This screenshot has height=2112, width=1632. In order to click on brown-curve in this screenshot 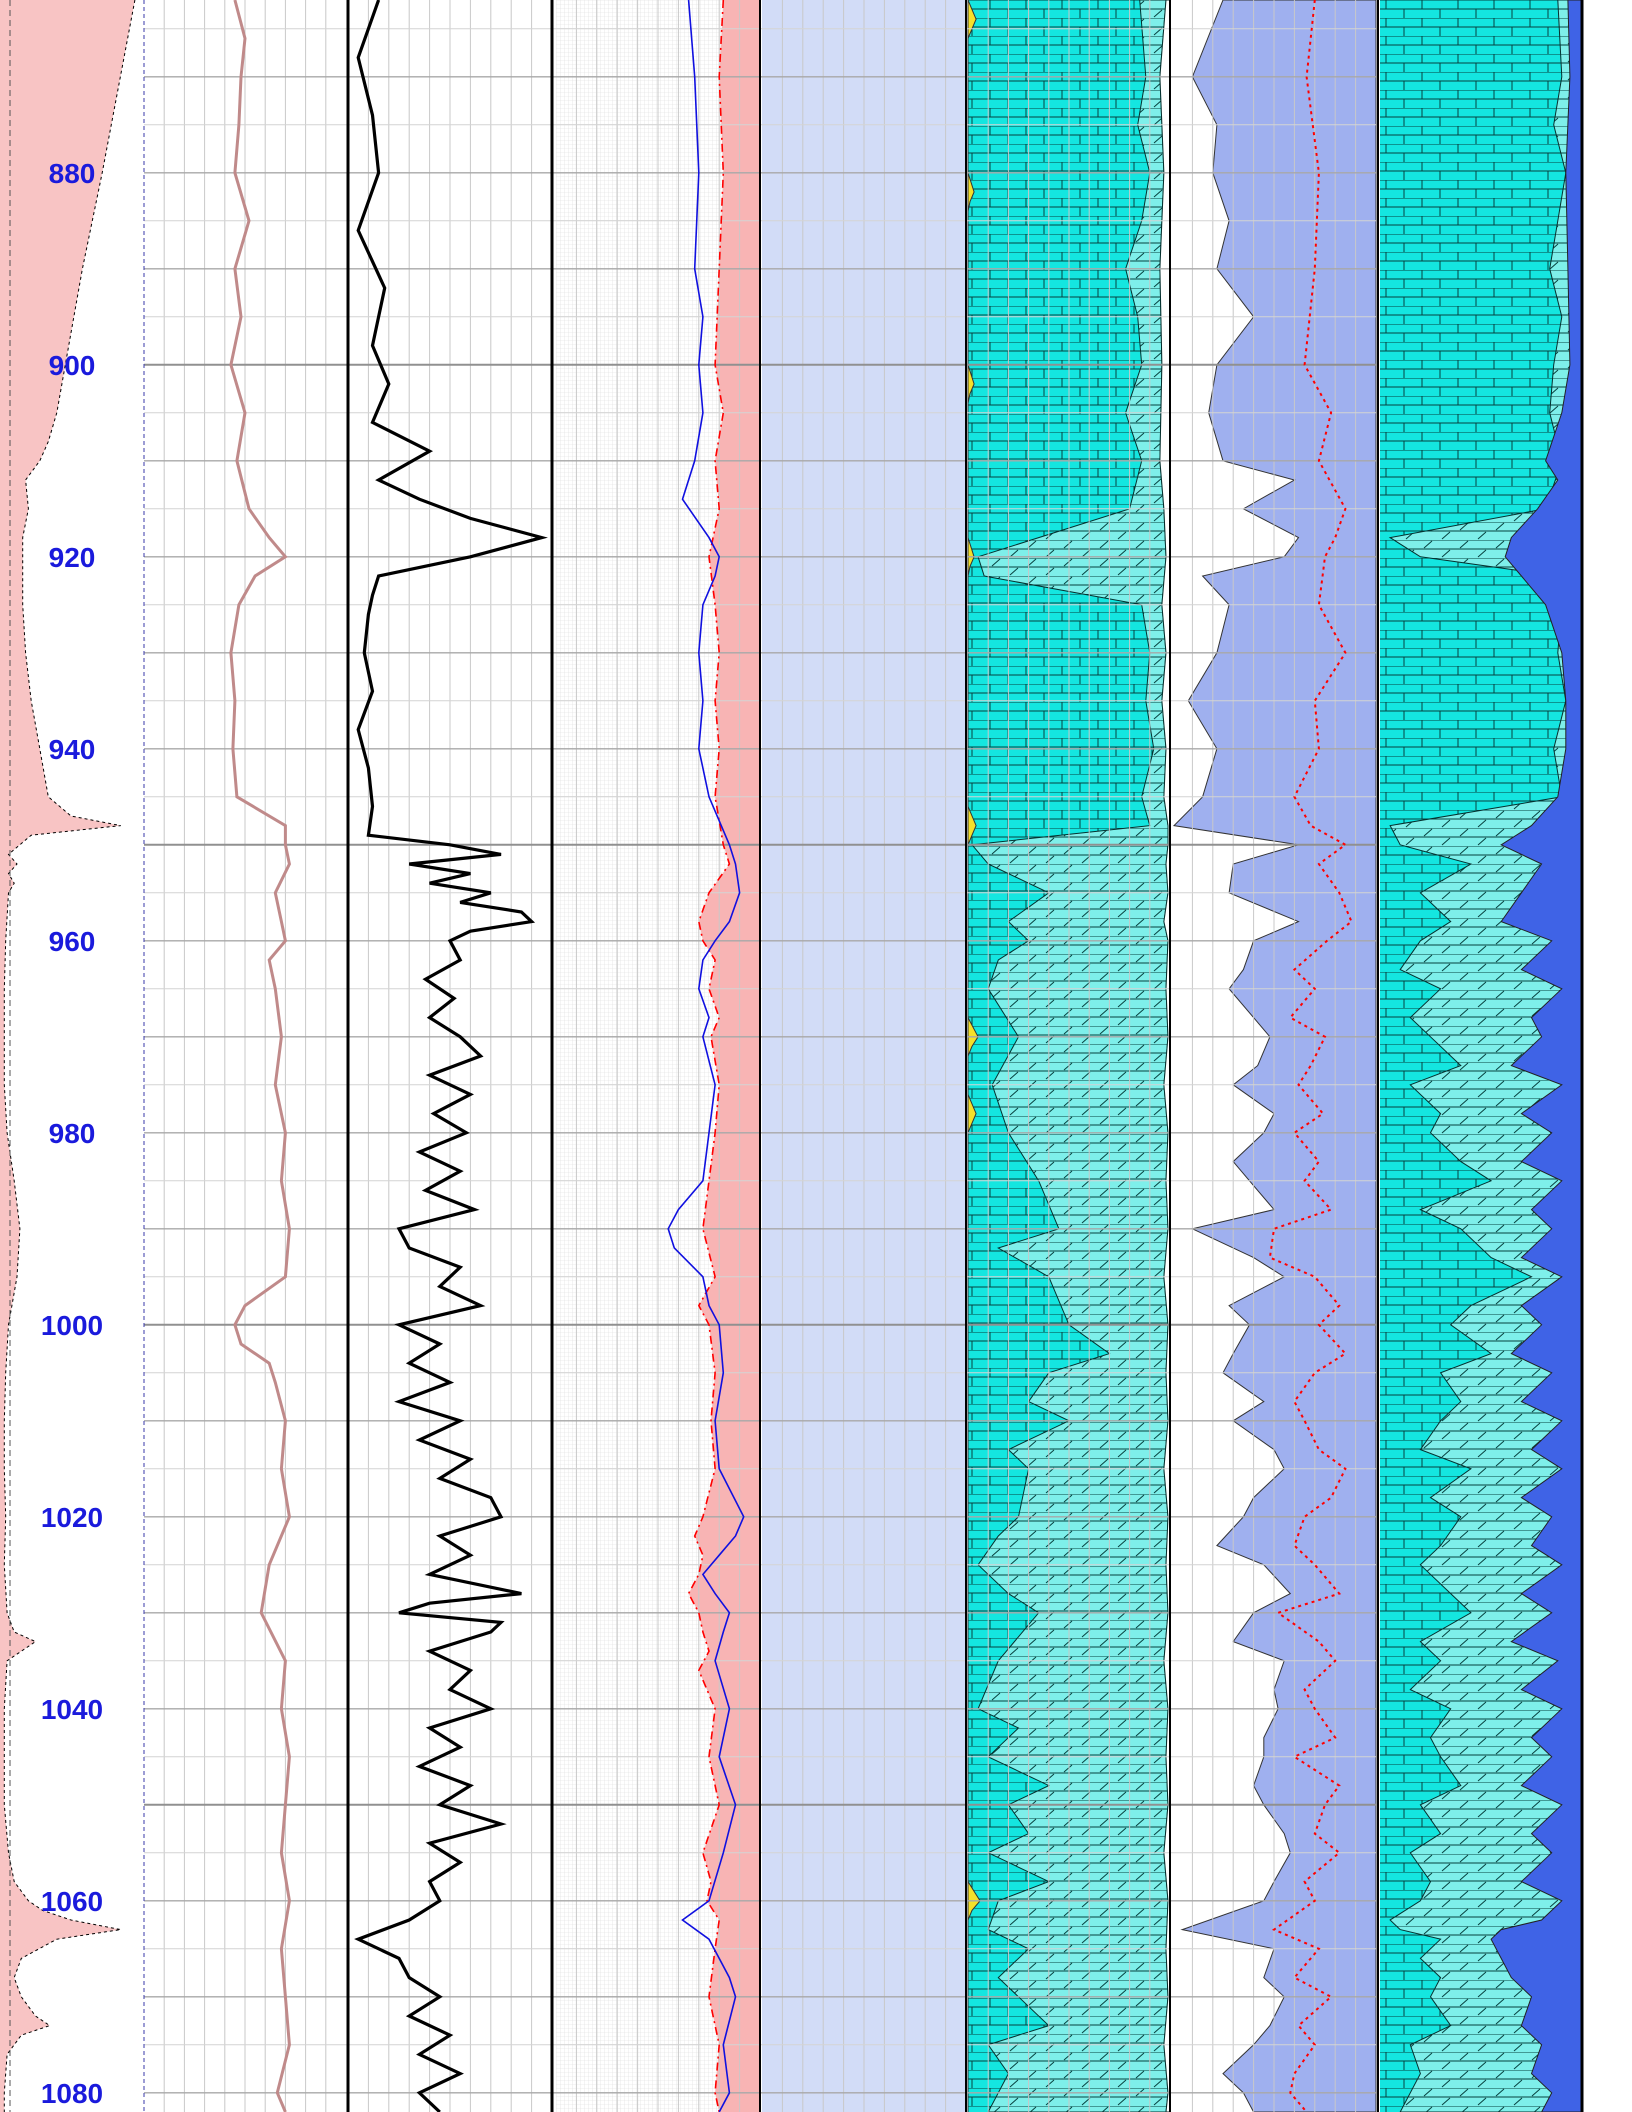, I will do `click(260, 1056)`.